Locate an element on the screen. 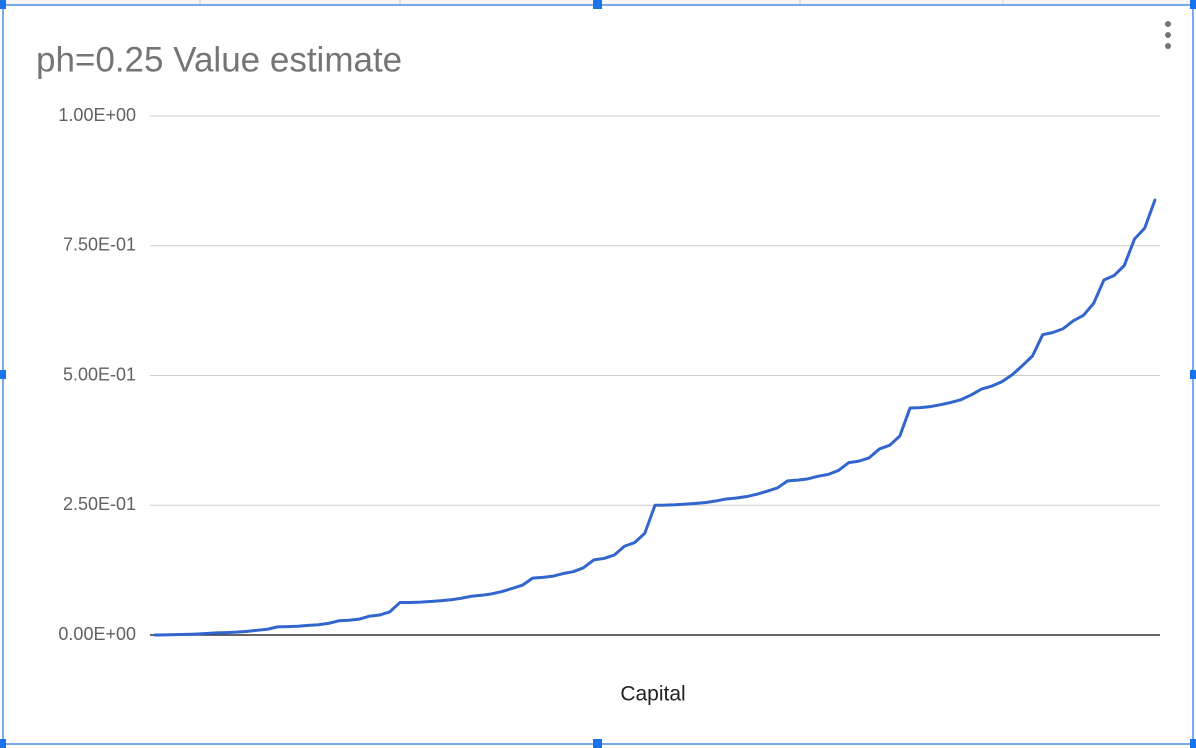 This screenshot has width=1196, height=748. y-tick-label: 1.00E+00 is located at coordinates (97, 115).